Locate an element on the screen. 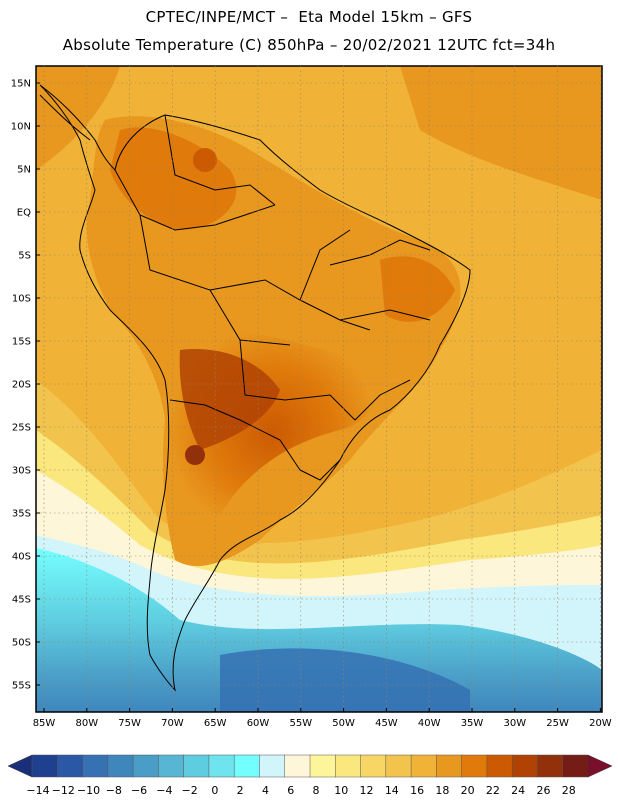 This screenshot has height=800, width=618. latitude-label: 10S is located at coordinates (21, 299).